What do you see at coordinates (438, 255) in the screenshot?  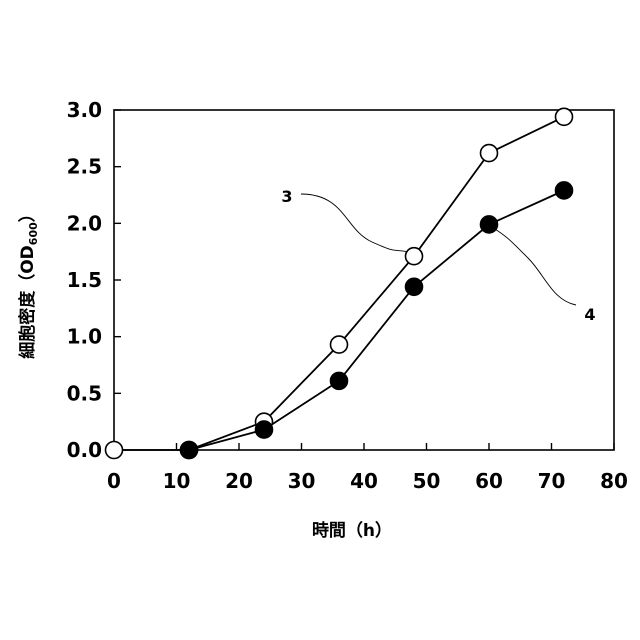 I see `callouts: 34` at bounding box center [438, 255].